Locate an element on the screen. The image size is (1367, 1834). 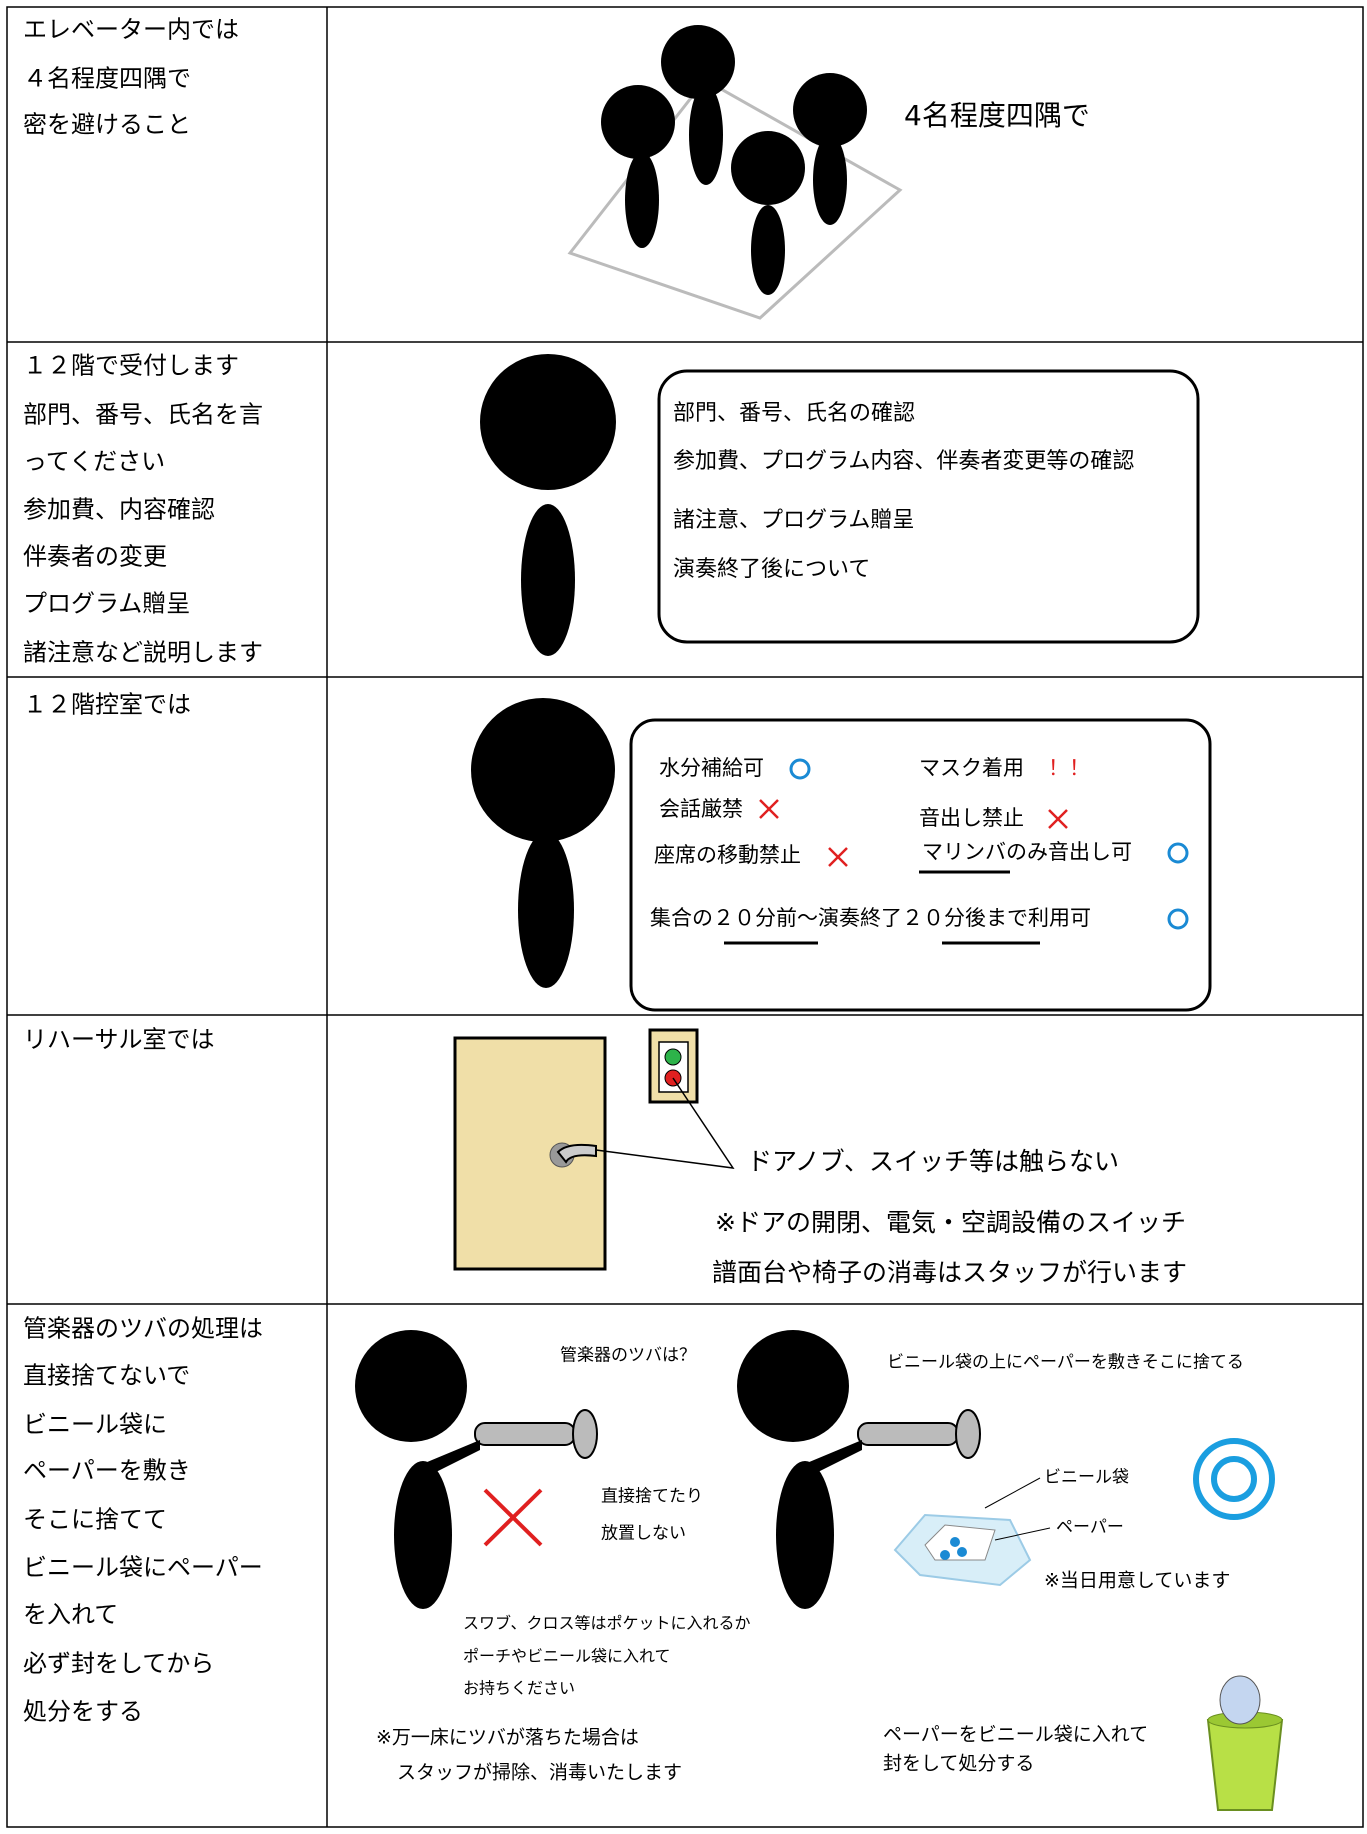
text: 部門、番号、氏名の確認 is located at coordinates (794, 413).